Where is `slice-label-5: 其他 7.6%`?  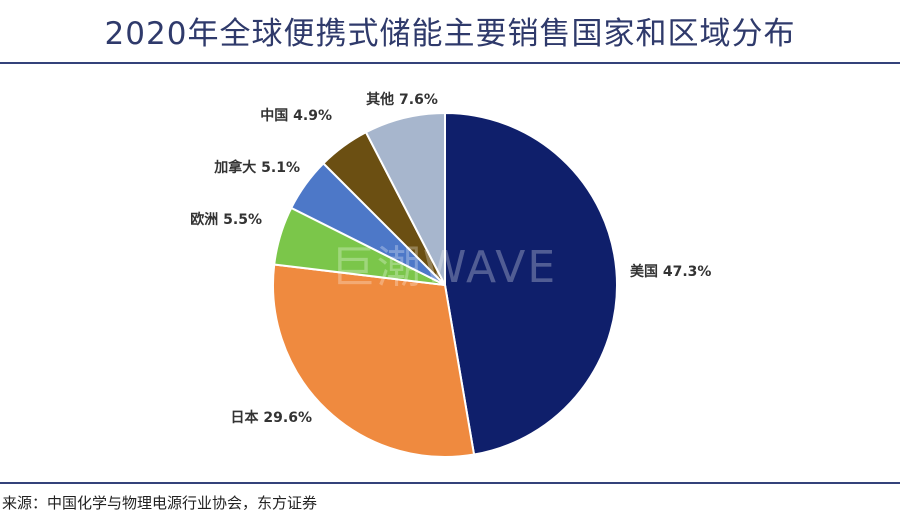
slice-label-5: 其他 7.6% is located at coordinates (402, 99).